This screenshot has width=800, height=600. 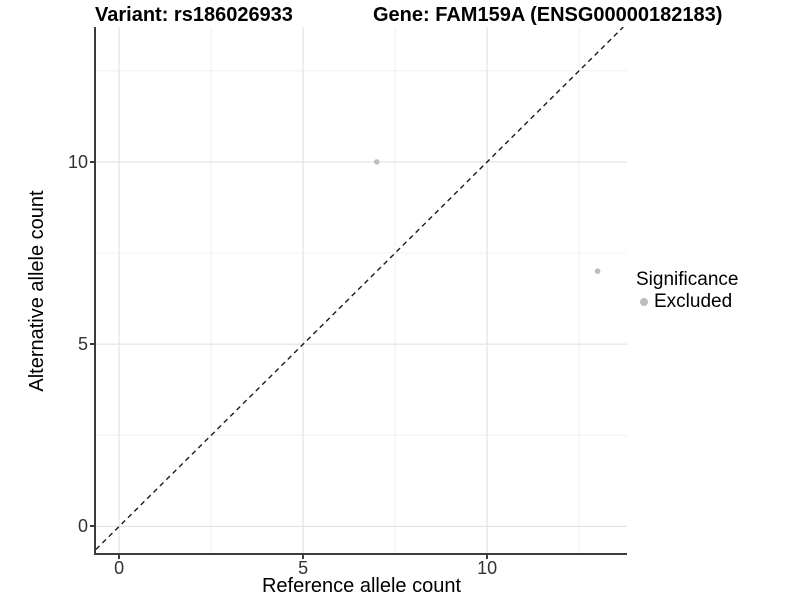 I want to click on x-tick-label: 5, so click(x=303, y=568).